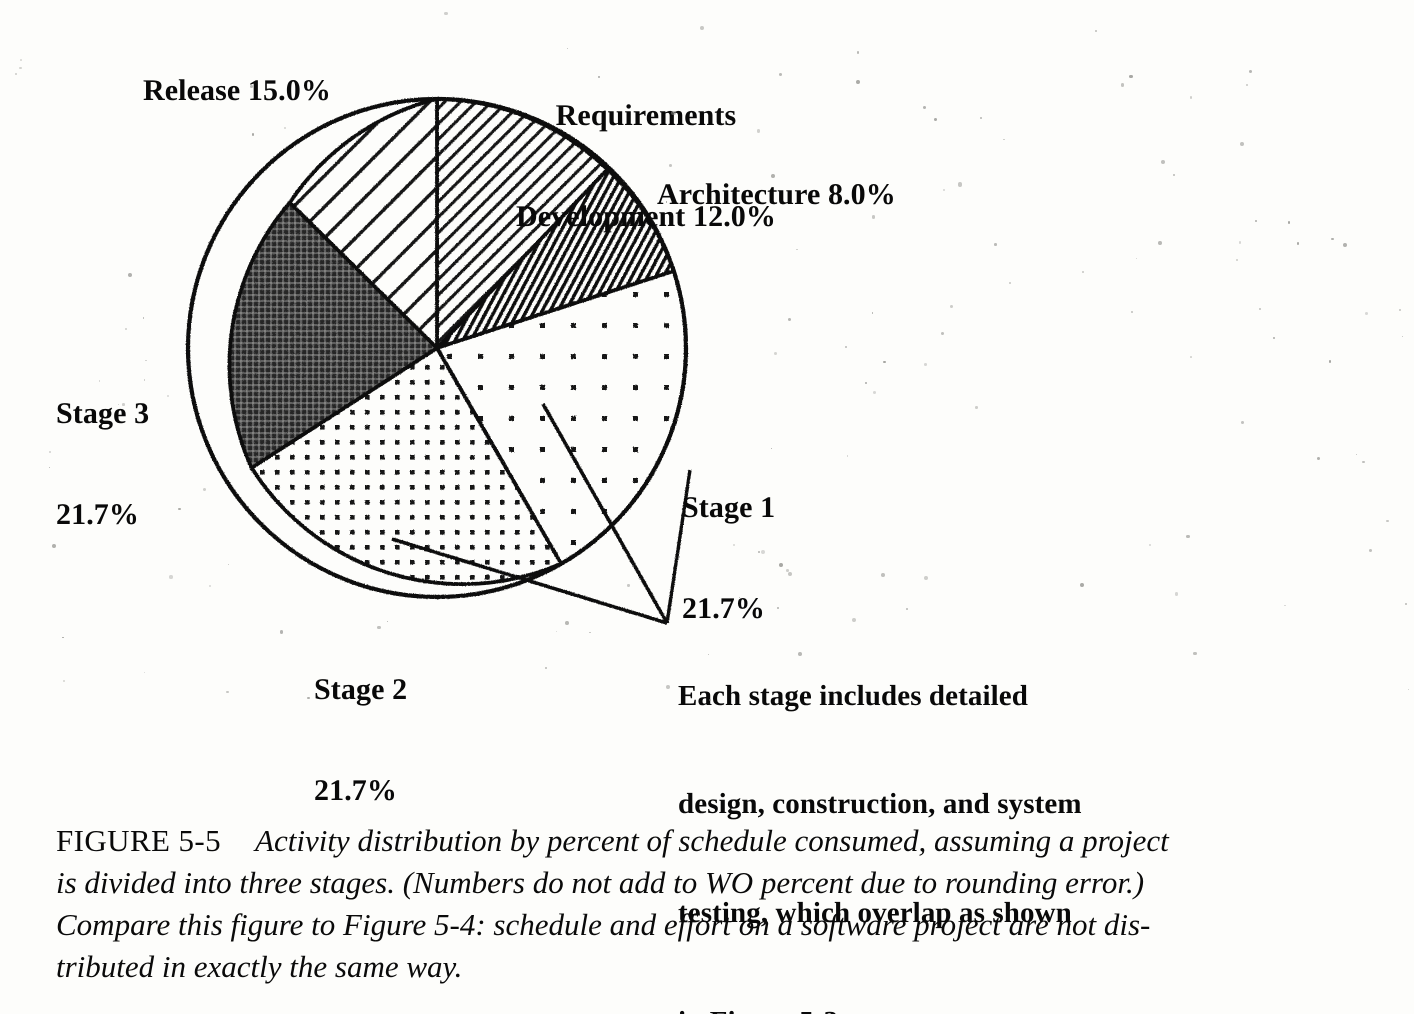  Describe the element at coordinates (363, 224) in the screenshot. I see `pie-slice-release` at that location.